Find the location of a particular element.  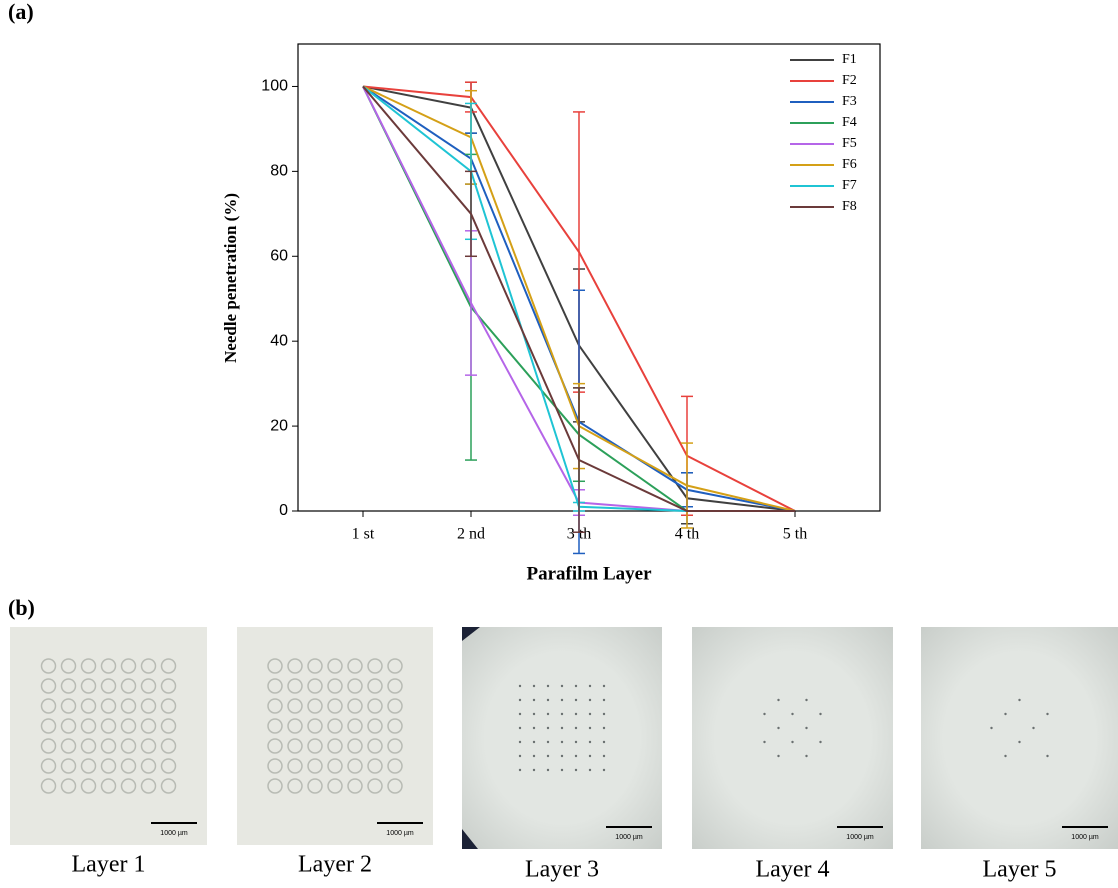

legend-label: F4 is located at coordinates (849, 122).